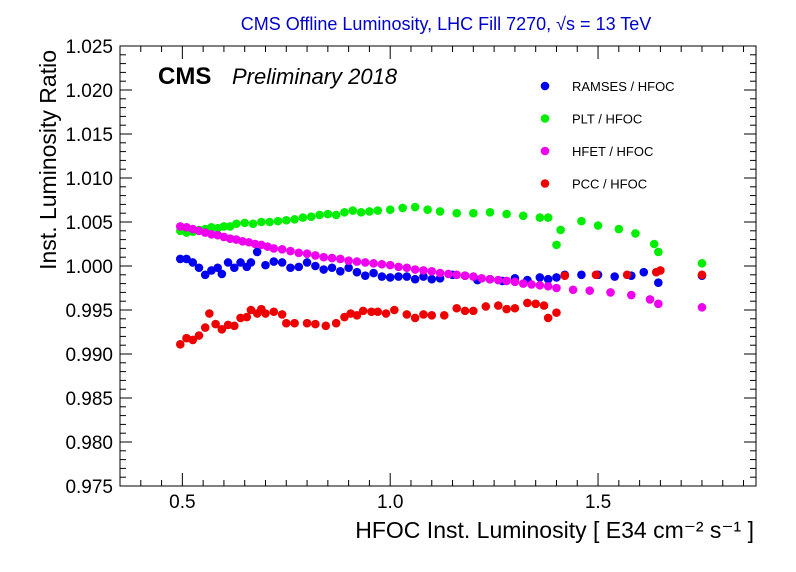 The image size is (796, 572). Describe the element at coordinates (89, 47) in the screenshot. I see `y-tick-label: 1.025` at that location.